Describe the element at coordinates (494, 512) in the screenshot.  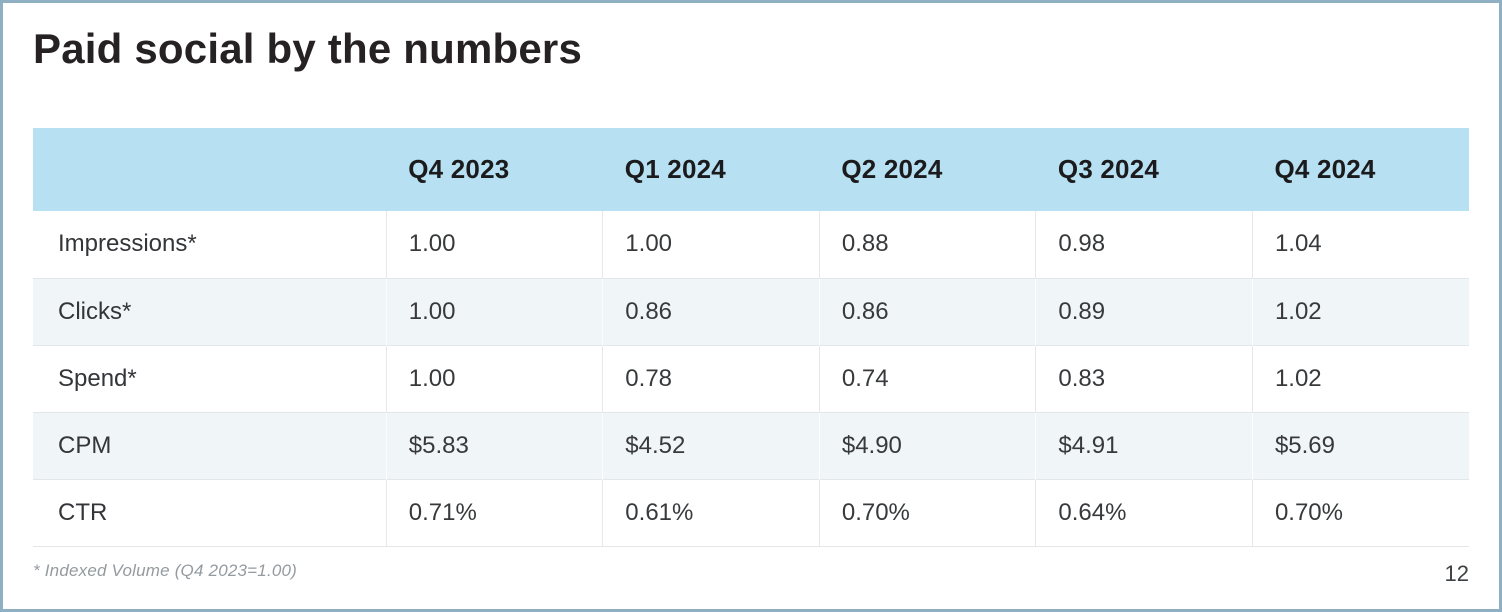
I see `table-cell: 0.71%` at that location.